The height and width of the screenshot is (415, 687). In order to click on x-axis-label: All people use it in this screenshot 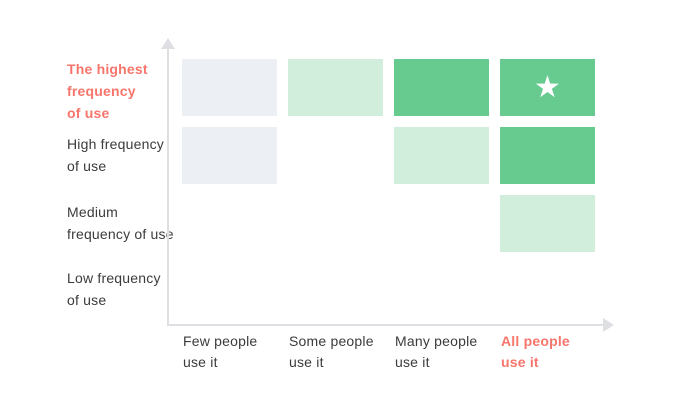, I will do `click(535, 352)`.